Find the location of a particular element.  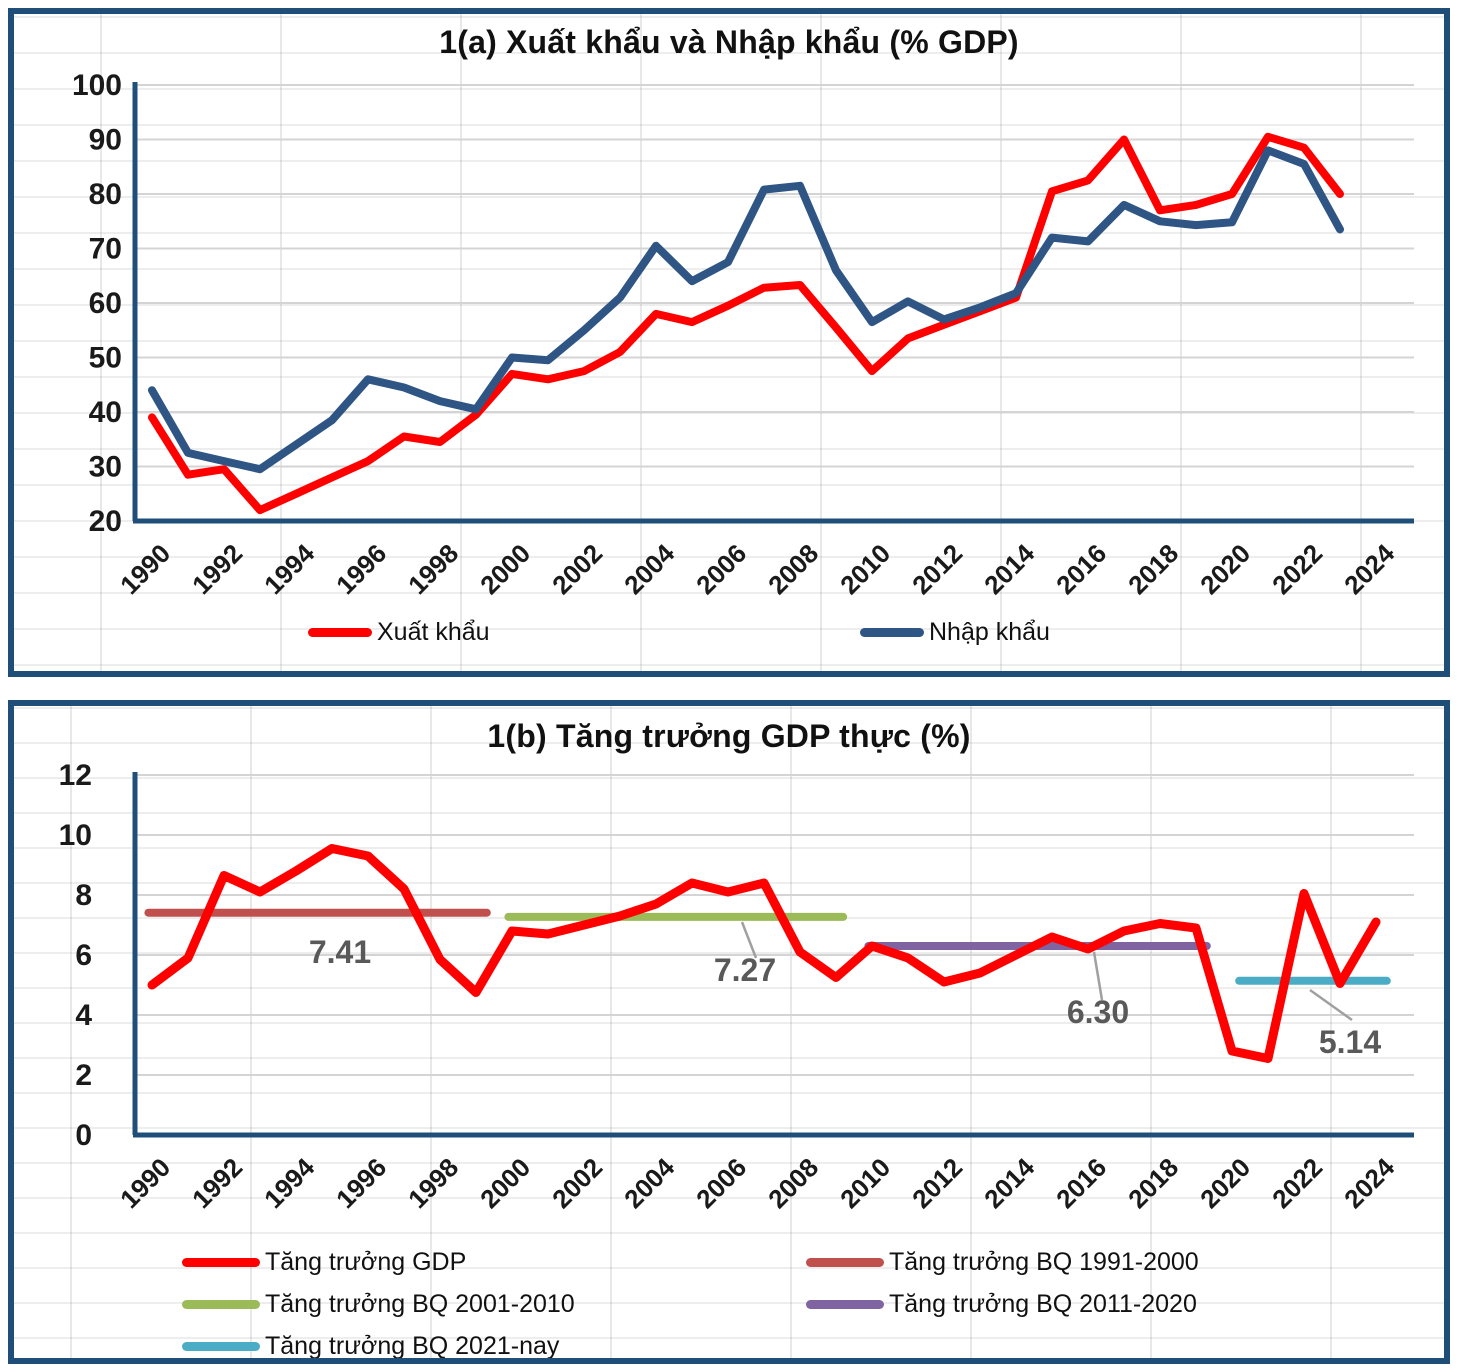

chart-1b-title: 1(b) Tăng trưởng GDP thực (%) is located at coordinates (729, 736).